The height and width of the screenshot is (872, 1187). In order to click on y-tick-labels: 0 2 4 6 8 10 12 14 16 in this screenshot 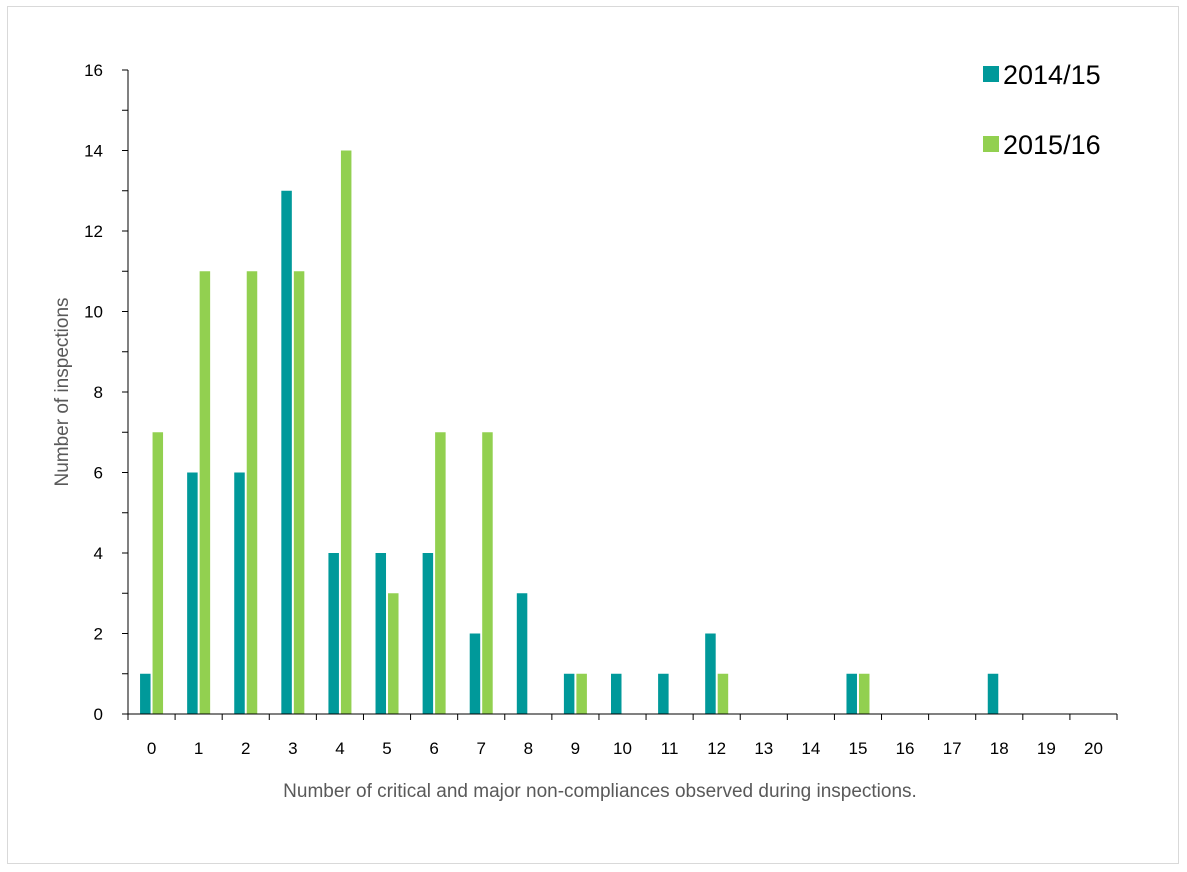, I will do `click(93, 392)`.